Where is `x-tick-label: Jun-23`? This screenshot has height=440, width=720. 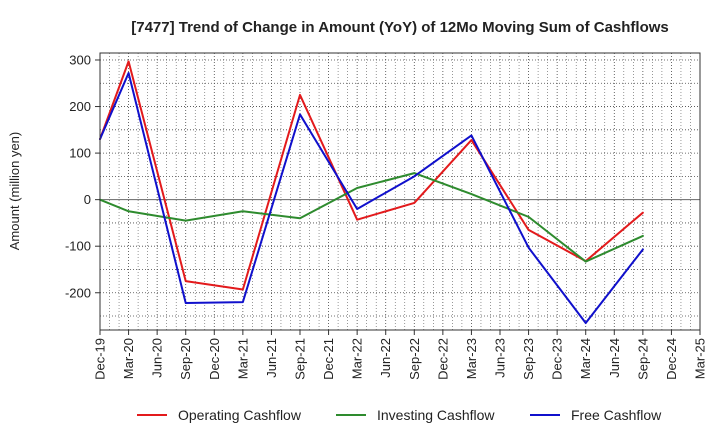 x-tick-label: Jun-23 is located at coordinates (500, 358).